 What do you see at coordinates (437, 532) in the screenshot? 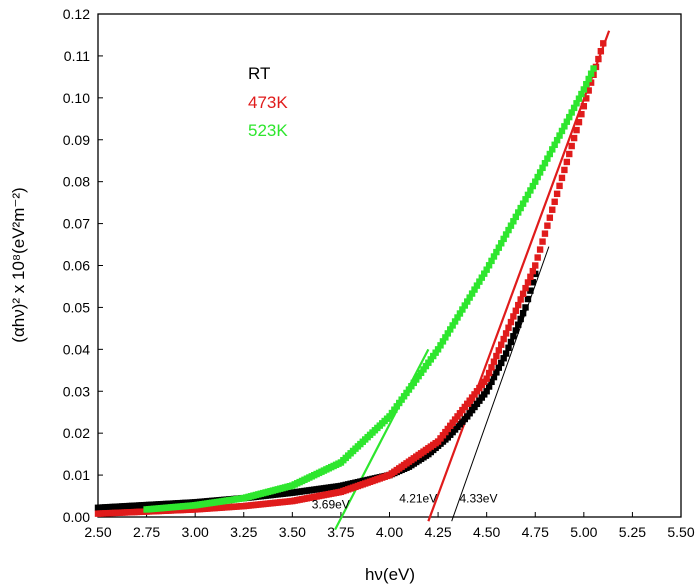
I see `x-tick-label: 4.25` at bounding box center [437, 532].